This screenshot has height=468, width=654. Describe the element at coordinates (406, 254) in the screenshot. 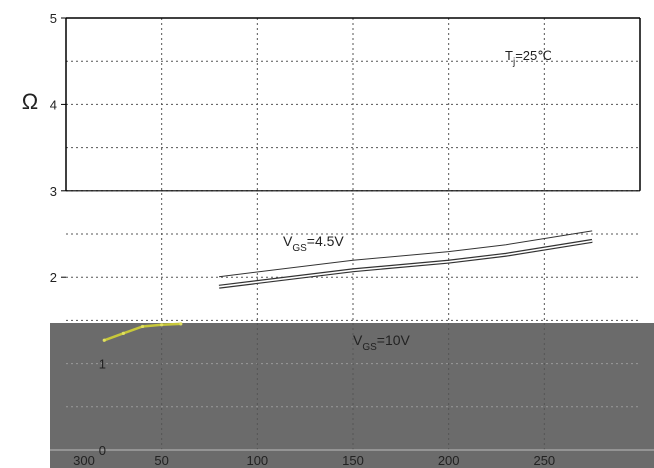

I see `series-line-vgs-4-5v-upper` at that location.